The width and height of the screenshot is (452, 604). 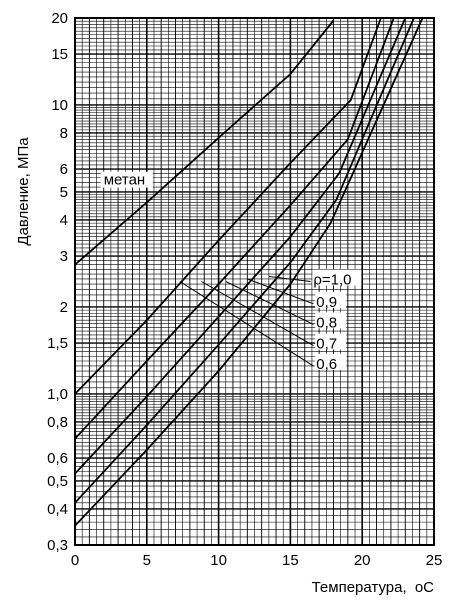 What do you see at coordinates (434, 560) in the screenshot?
I see `x-tick-label: 25` at bounding box center [434, 560].